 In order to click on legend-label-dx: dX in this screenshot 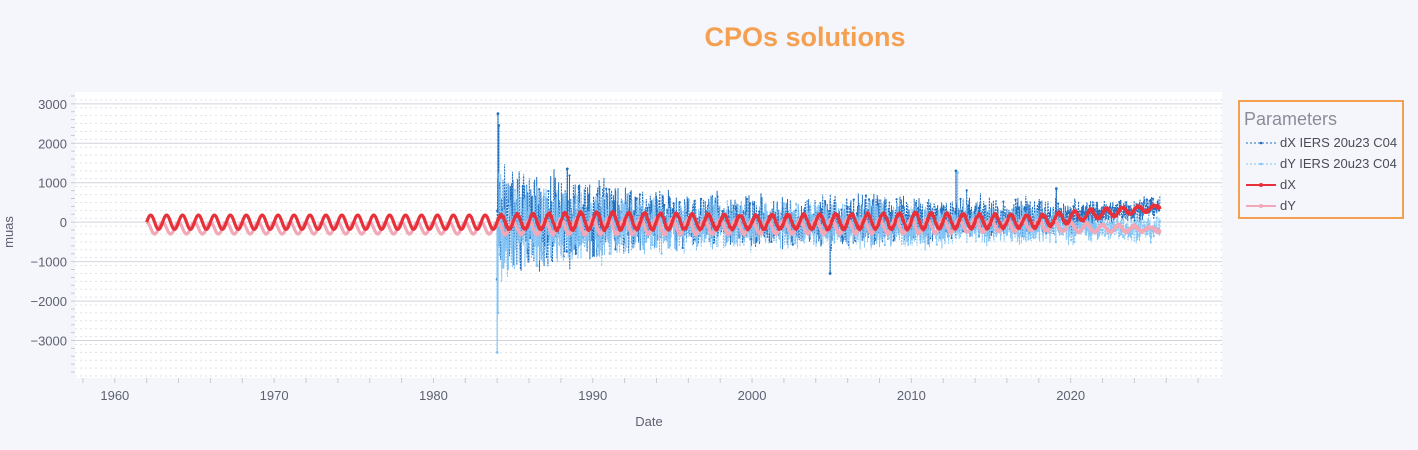, I will do `click(1288, 184)`.